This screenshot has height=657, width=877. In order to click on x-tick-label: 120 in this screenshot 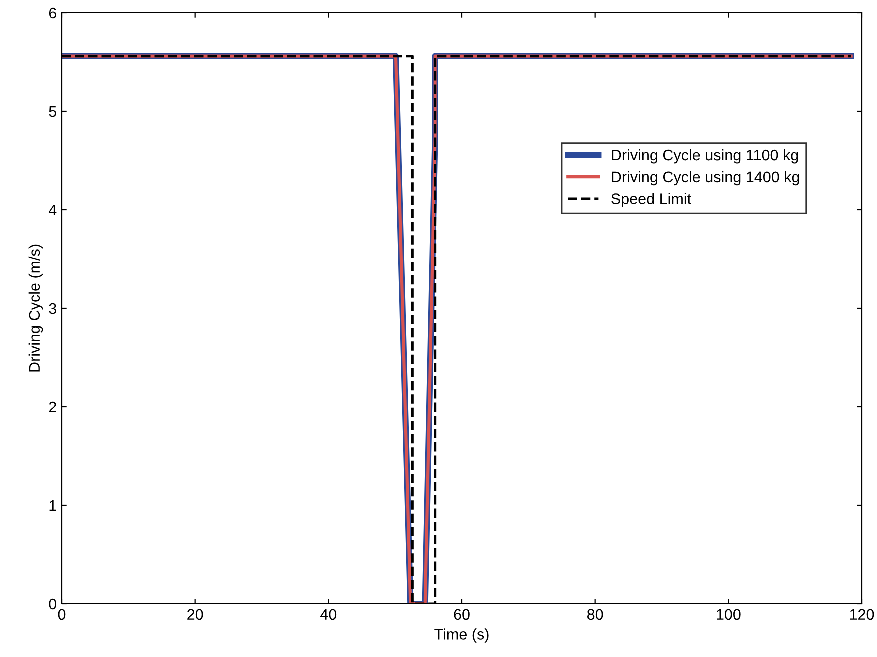, I will do `click(862, 614)`.